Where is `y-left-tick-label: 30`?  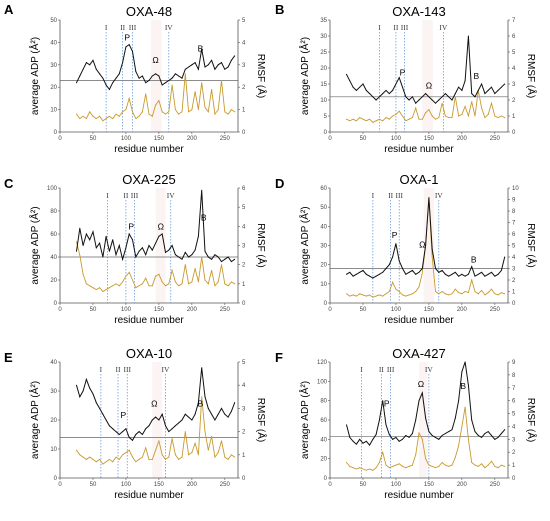
y-left-tick-label: 30 is located at coordinates (323, 37).